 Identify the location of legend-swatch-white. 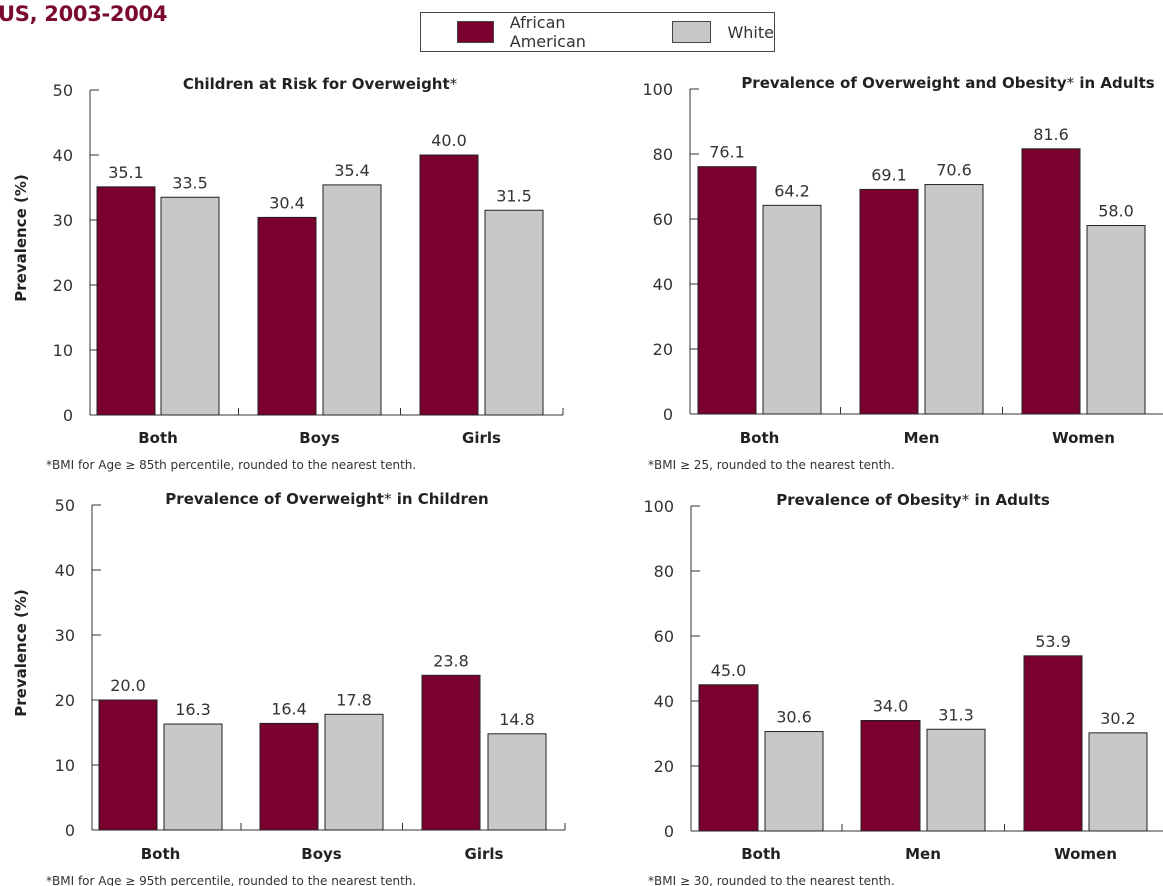
(692, 32).